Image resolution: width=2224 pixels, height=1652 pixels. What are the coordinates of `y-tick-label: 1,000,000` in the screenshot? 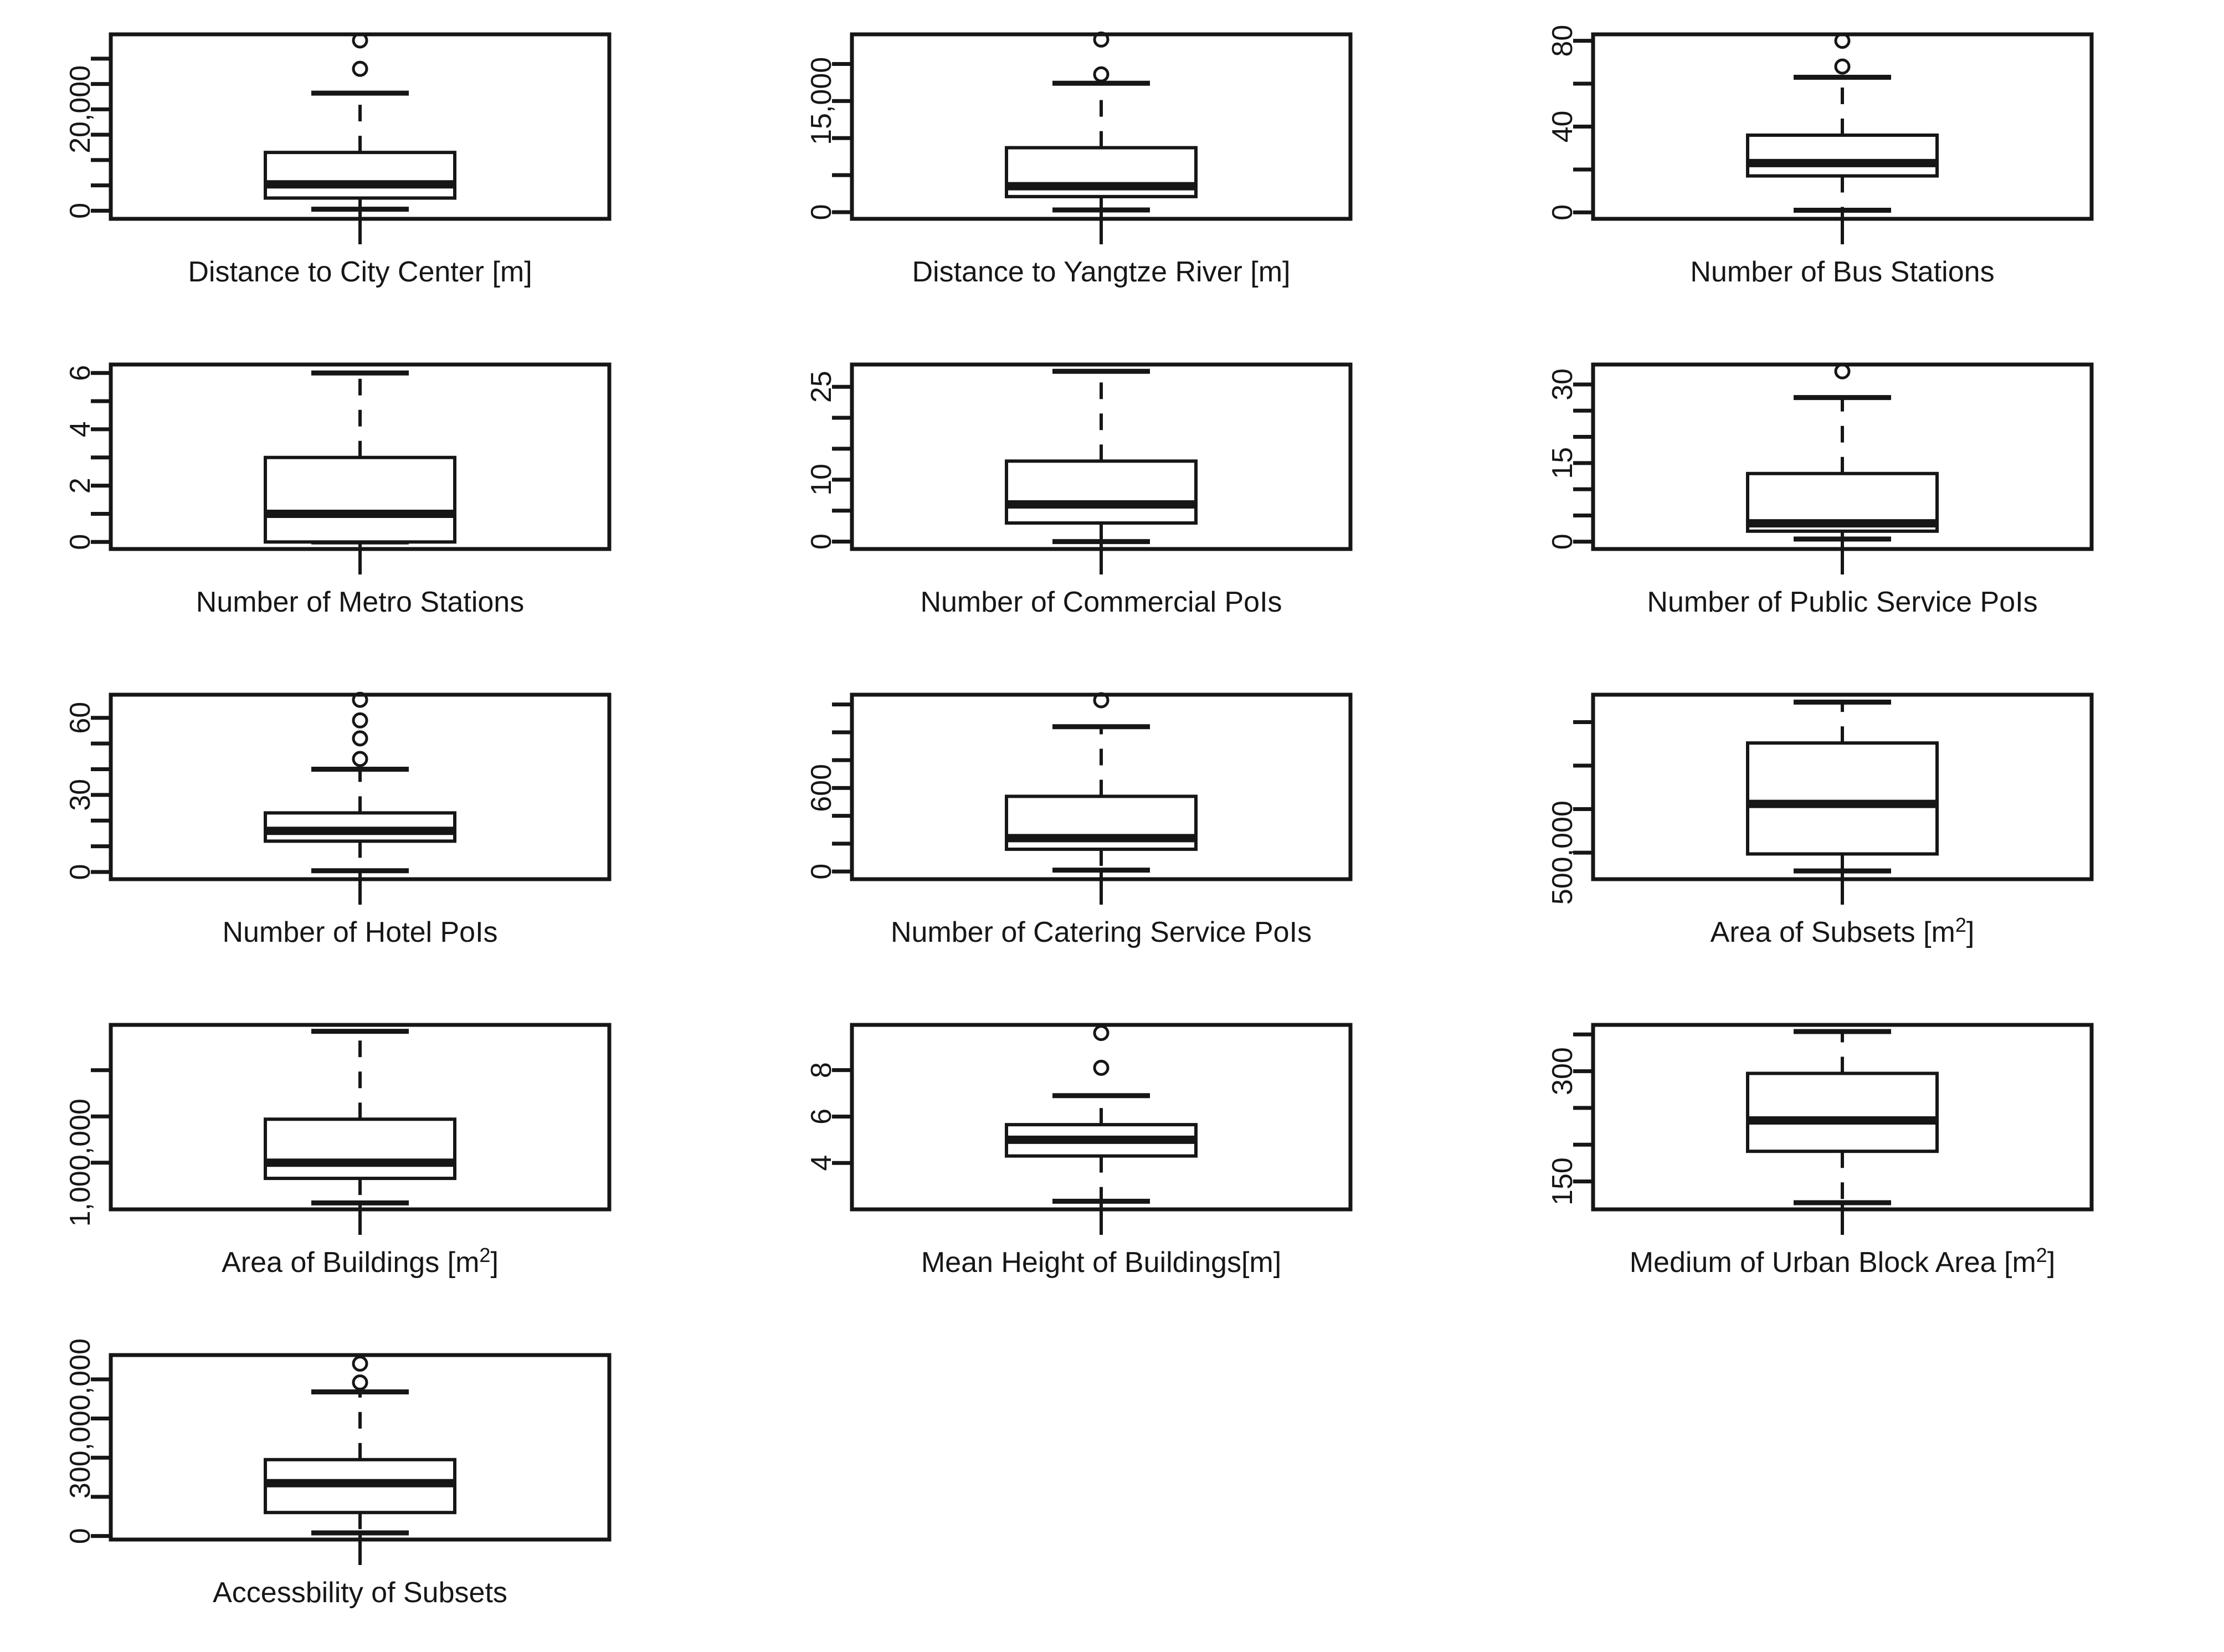 It's located at (80, 1163).